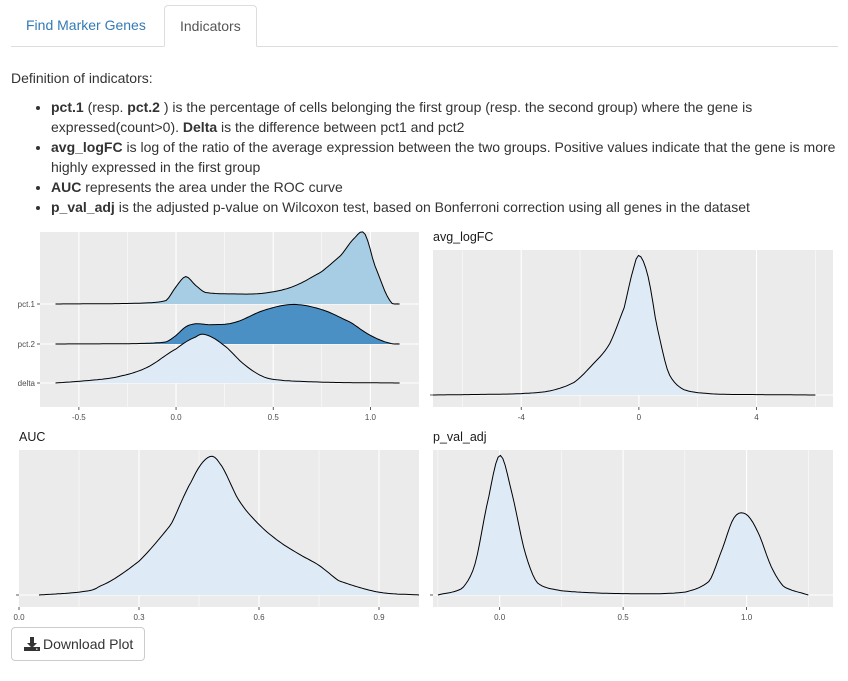 The width and height of the screenshot is (848, 681). I want to click on x-tick-label: -0.5, so click(79, 417).